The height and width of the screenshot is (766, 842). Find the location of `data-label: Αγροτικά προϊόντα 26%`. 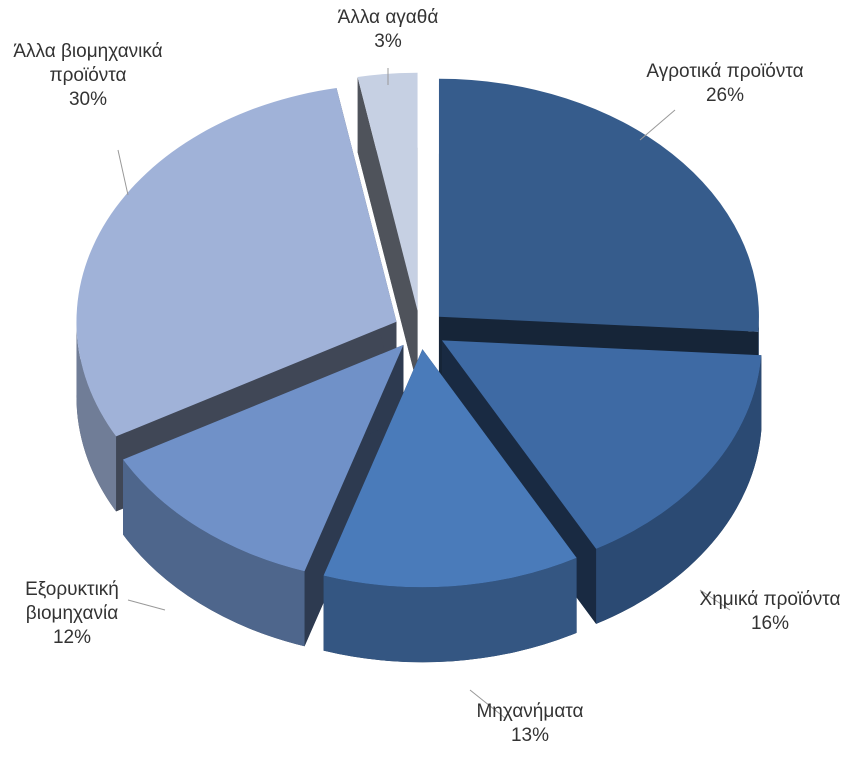

data-label: Αγροτικά προϊόντα 26% is located at coordinates (725, 84).